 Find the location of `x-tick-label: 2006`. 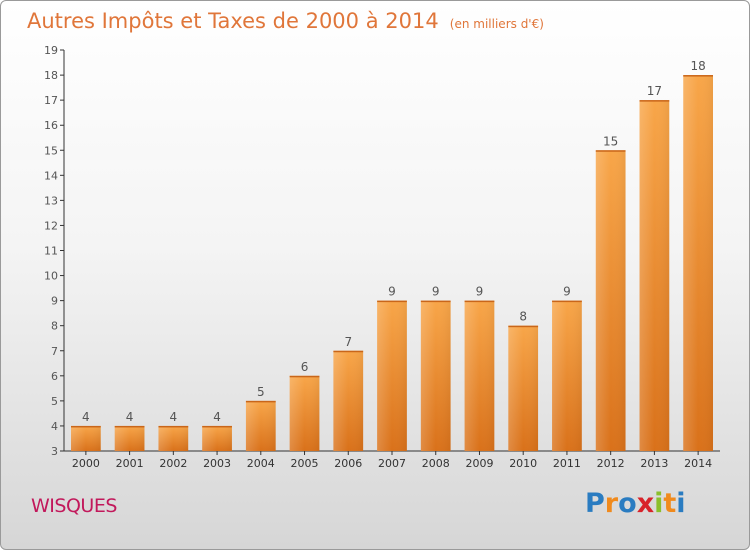

x-tick-label: 2006 is located at coordinates (348, 463).